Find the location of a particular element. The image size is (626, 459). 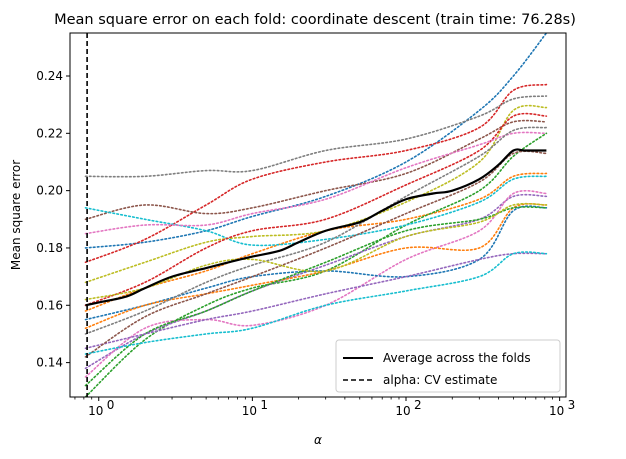

x-axis: 10 0 10 1 10 2 10 3 is located at coordinates (325, 407).